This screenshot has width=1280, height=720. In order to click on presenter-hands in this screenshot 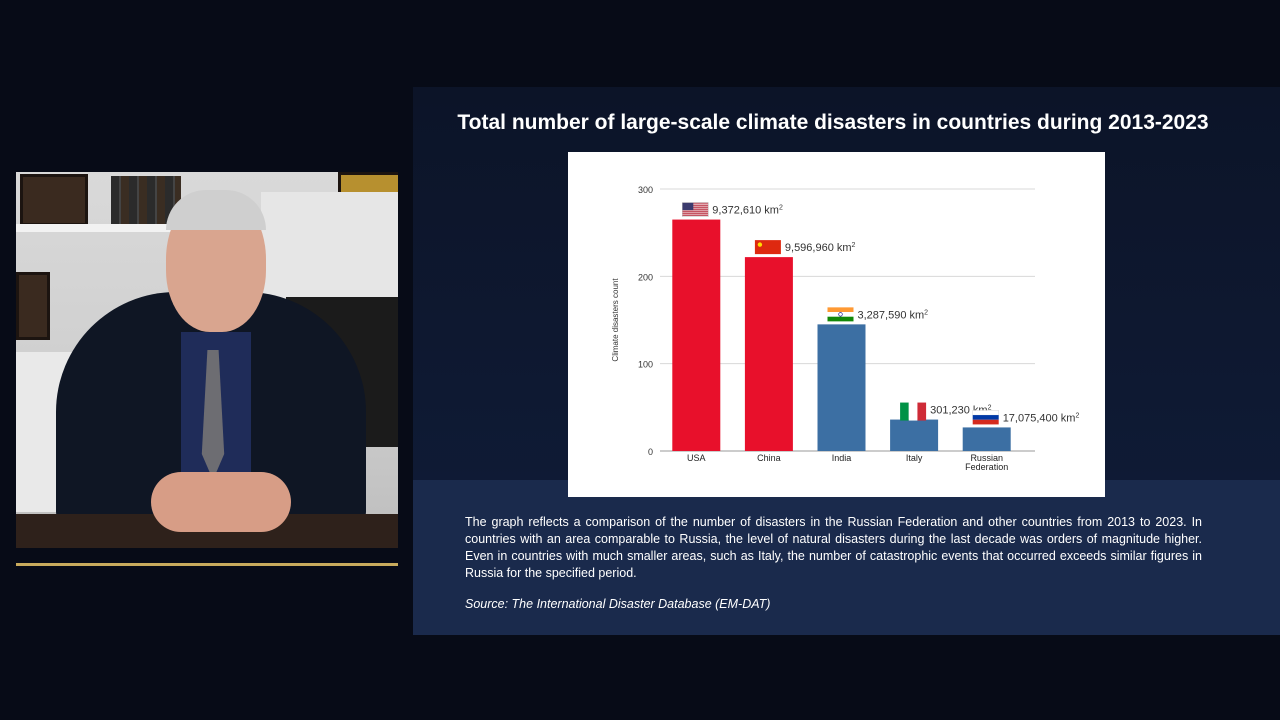, I will do `click(221, 502)`.